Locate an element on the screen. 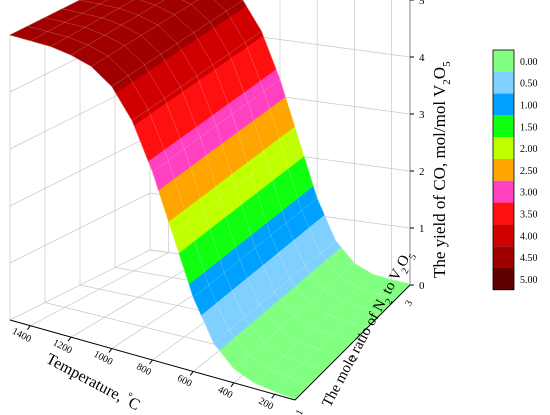 This screenshot has width=550, height=415. z-tick-label: 4 is located at coordinates (422, 58).